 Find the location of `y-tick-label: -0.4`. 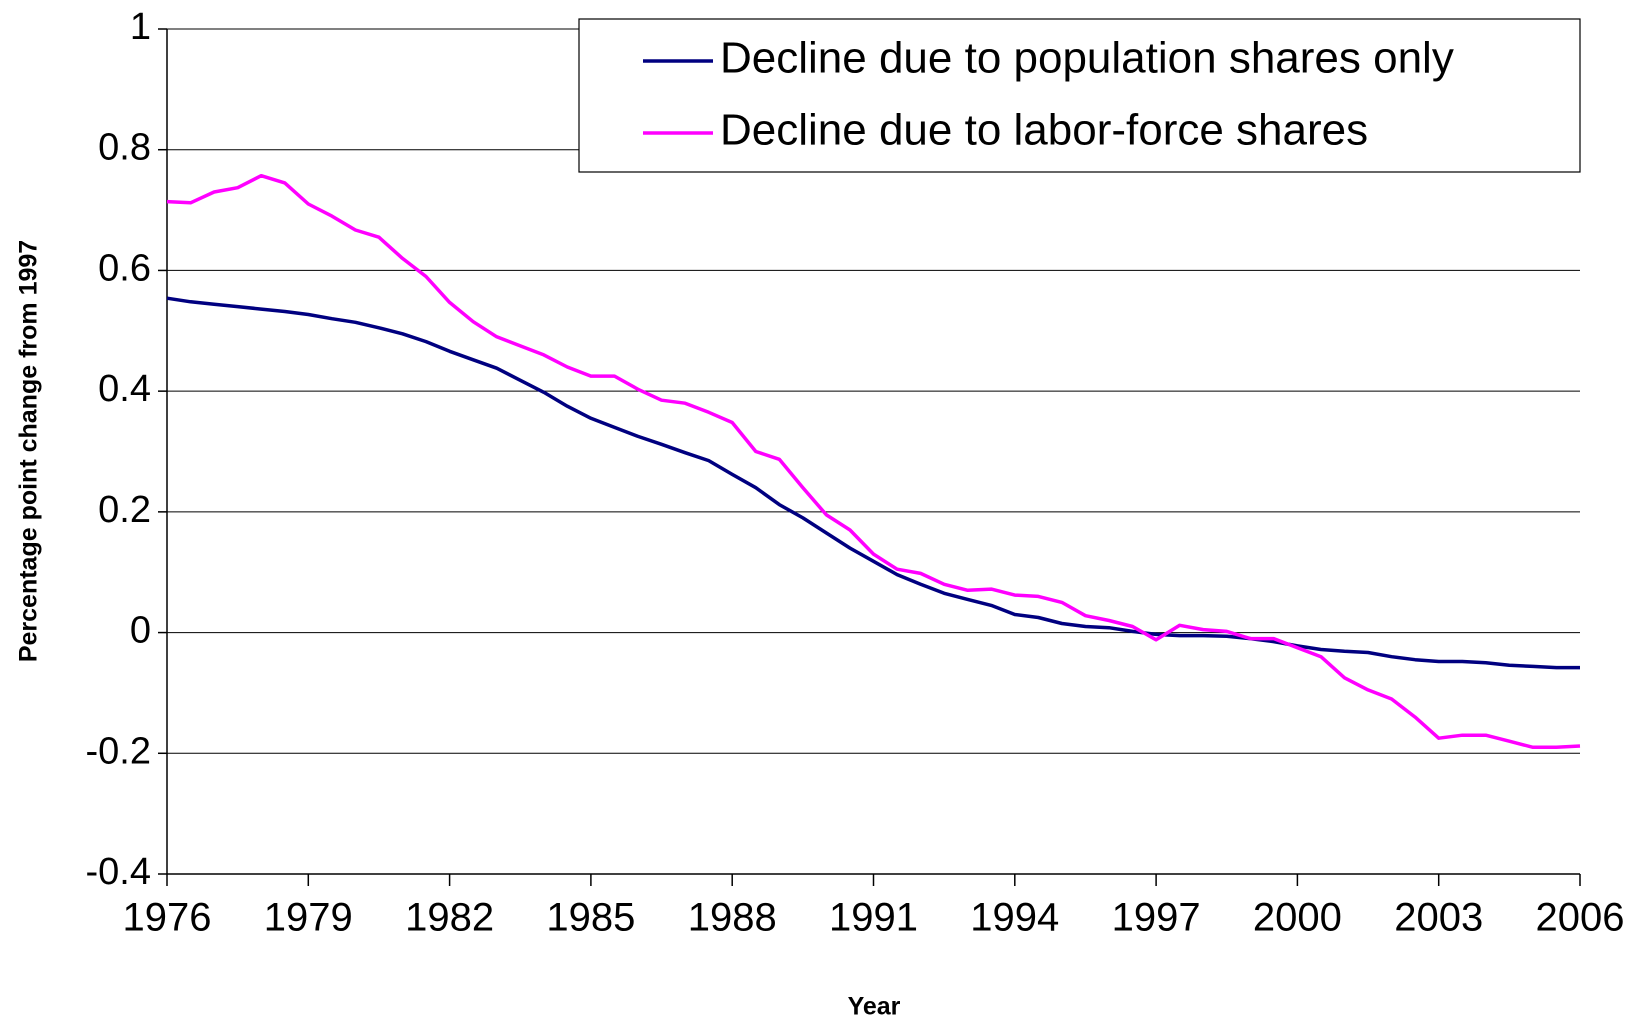

y-tick-label: -0.4 is located at coordinates (118, 872).